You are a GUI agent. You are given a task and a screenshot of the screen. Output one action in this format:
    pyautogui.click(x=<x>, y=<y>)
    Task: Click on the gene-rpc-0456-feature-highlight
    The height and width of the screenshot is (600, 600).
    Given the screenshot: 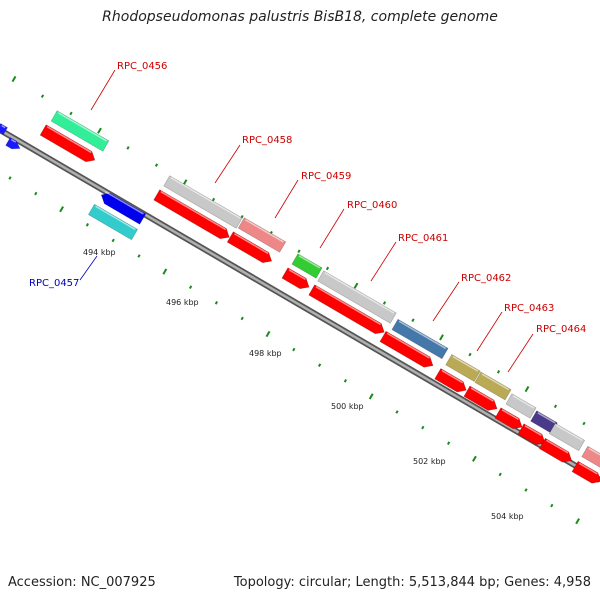 What is the action you would take?
    pyautogui.click(x=82, y=127)
    